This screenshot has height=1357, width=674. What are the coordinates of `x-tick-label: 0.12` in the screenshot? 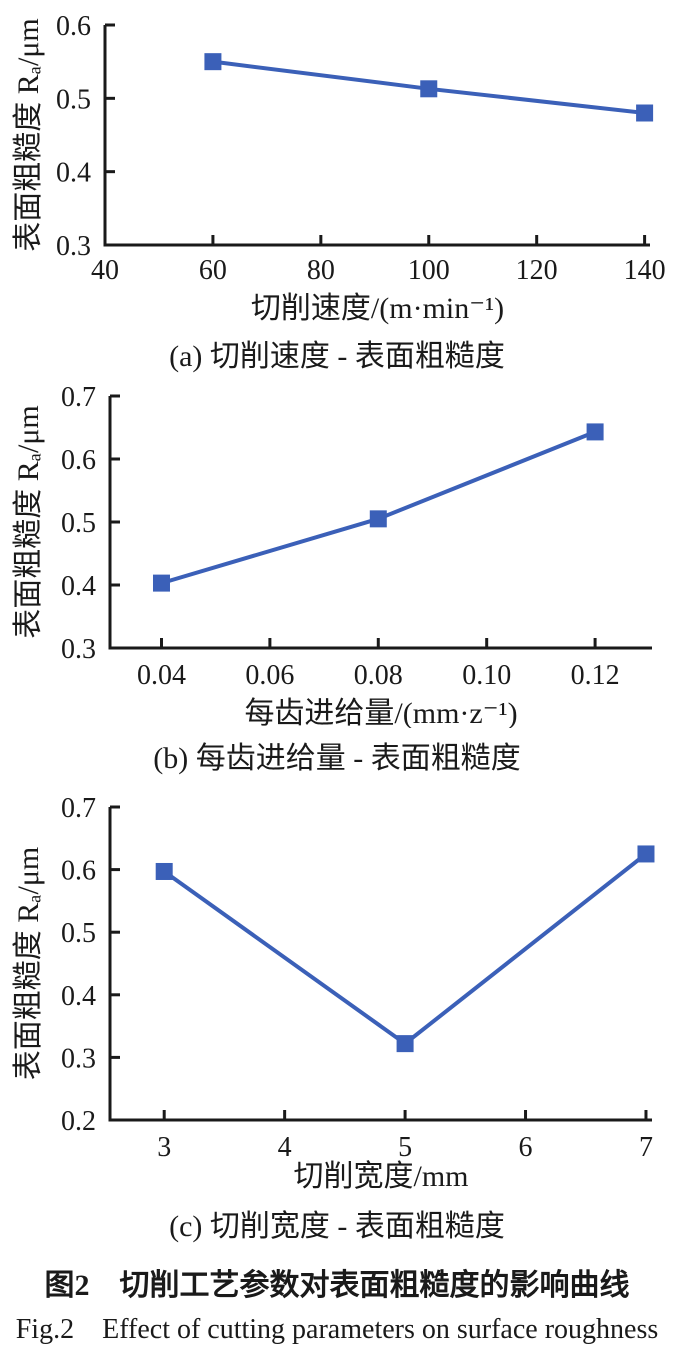 It's located at (595, 675).